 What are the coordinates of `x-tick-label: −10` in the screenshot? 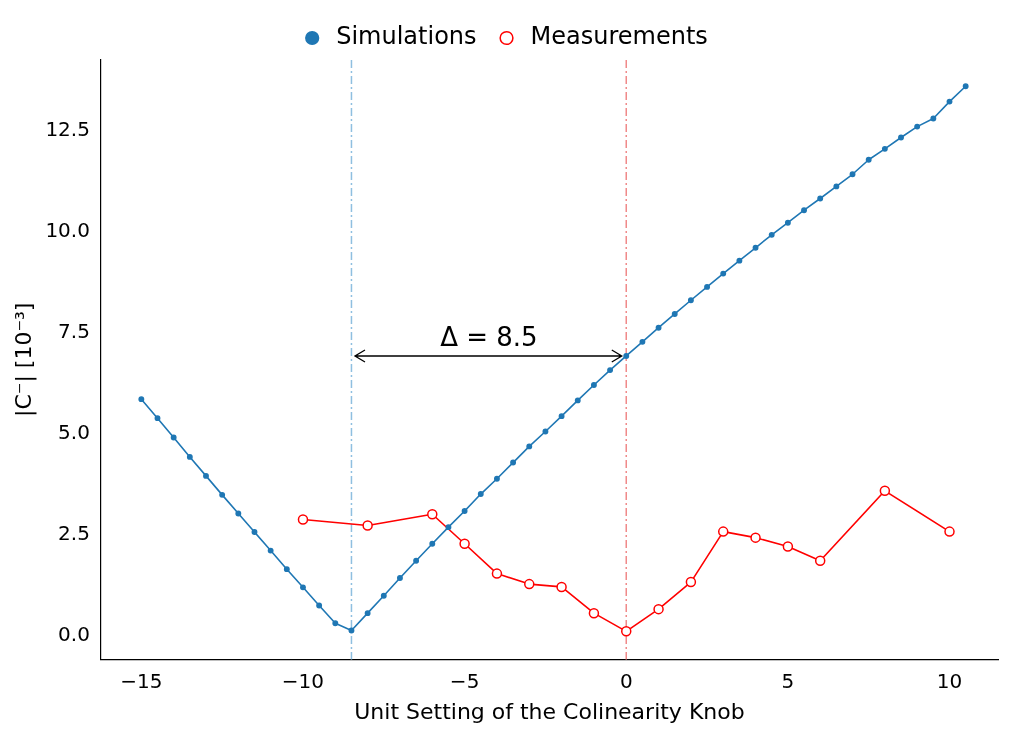 It's located at (303, 680).